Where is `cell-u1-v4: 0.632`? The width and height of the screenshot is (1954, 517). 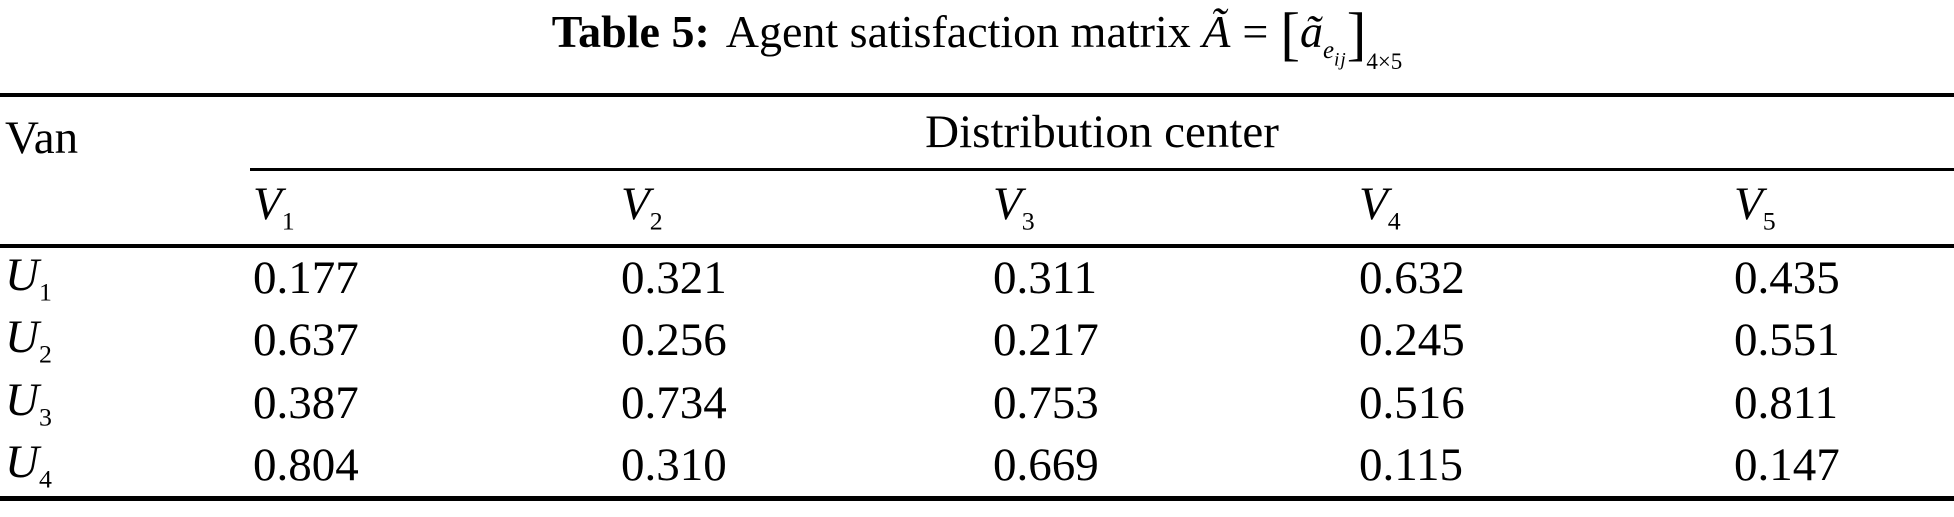
cell-u1-v4: 0.632 is located at coordinates (1412, 278).